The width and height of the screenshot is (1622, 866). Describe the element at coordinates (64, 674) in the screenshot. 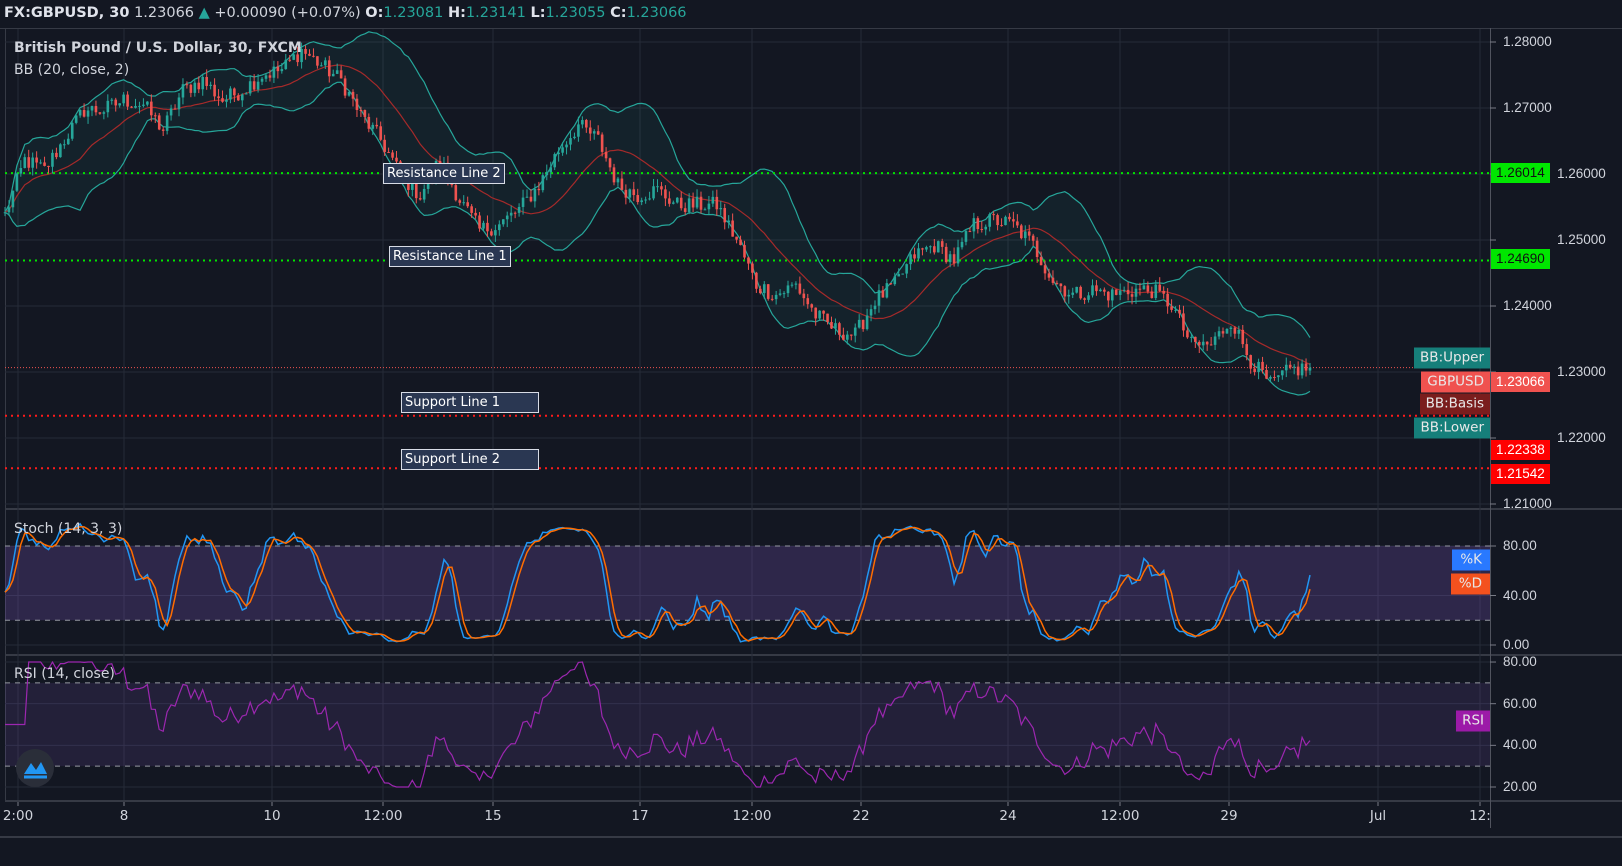

I see `rsi-legend: RSI (14, close)` at that location.